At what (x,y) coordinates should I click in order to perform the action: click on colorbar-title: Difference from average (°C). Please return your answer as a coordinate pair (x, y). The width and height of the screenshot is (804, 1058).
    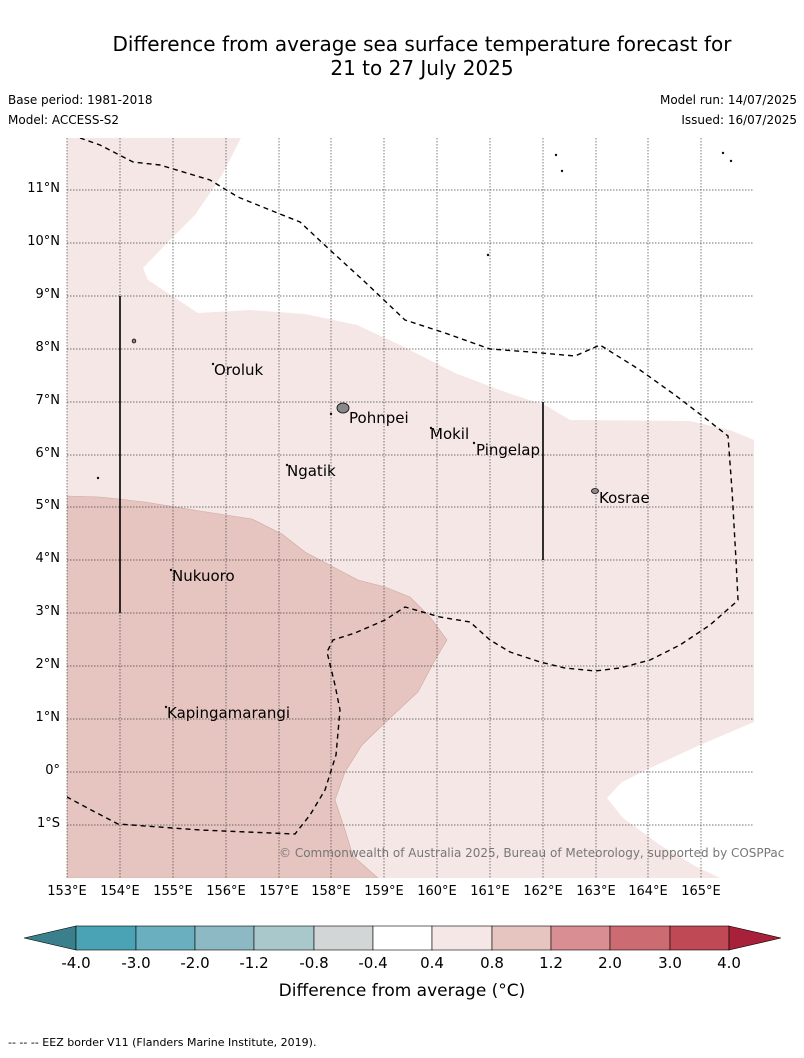
    Looking at the image, I should click on (402, 991).